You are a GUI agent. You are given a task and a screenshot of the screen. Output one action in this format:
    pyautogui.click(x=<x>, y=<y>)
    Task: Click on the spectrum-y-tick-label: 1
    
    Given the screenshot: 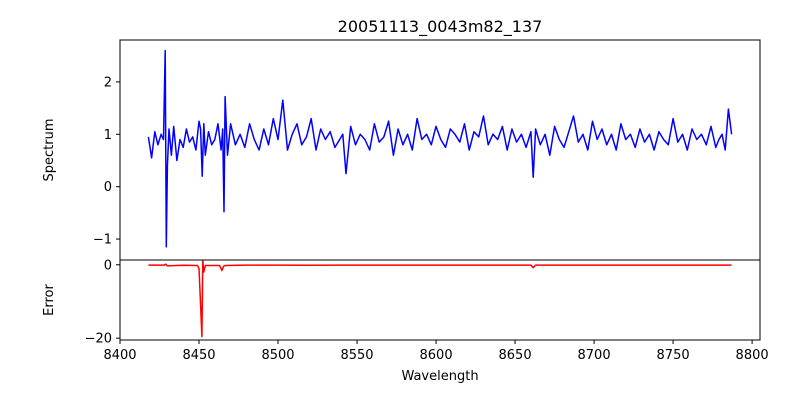 What is the action you would take?
    pyautogui.click(x=108, y=135)
    